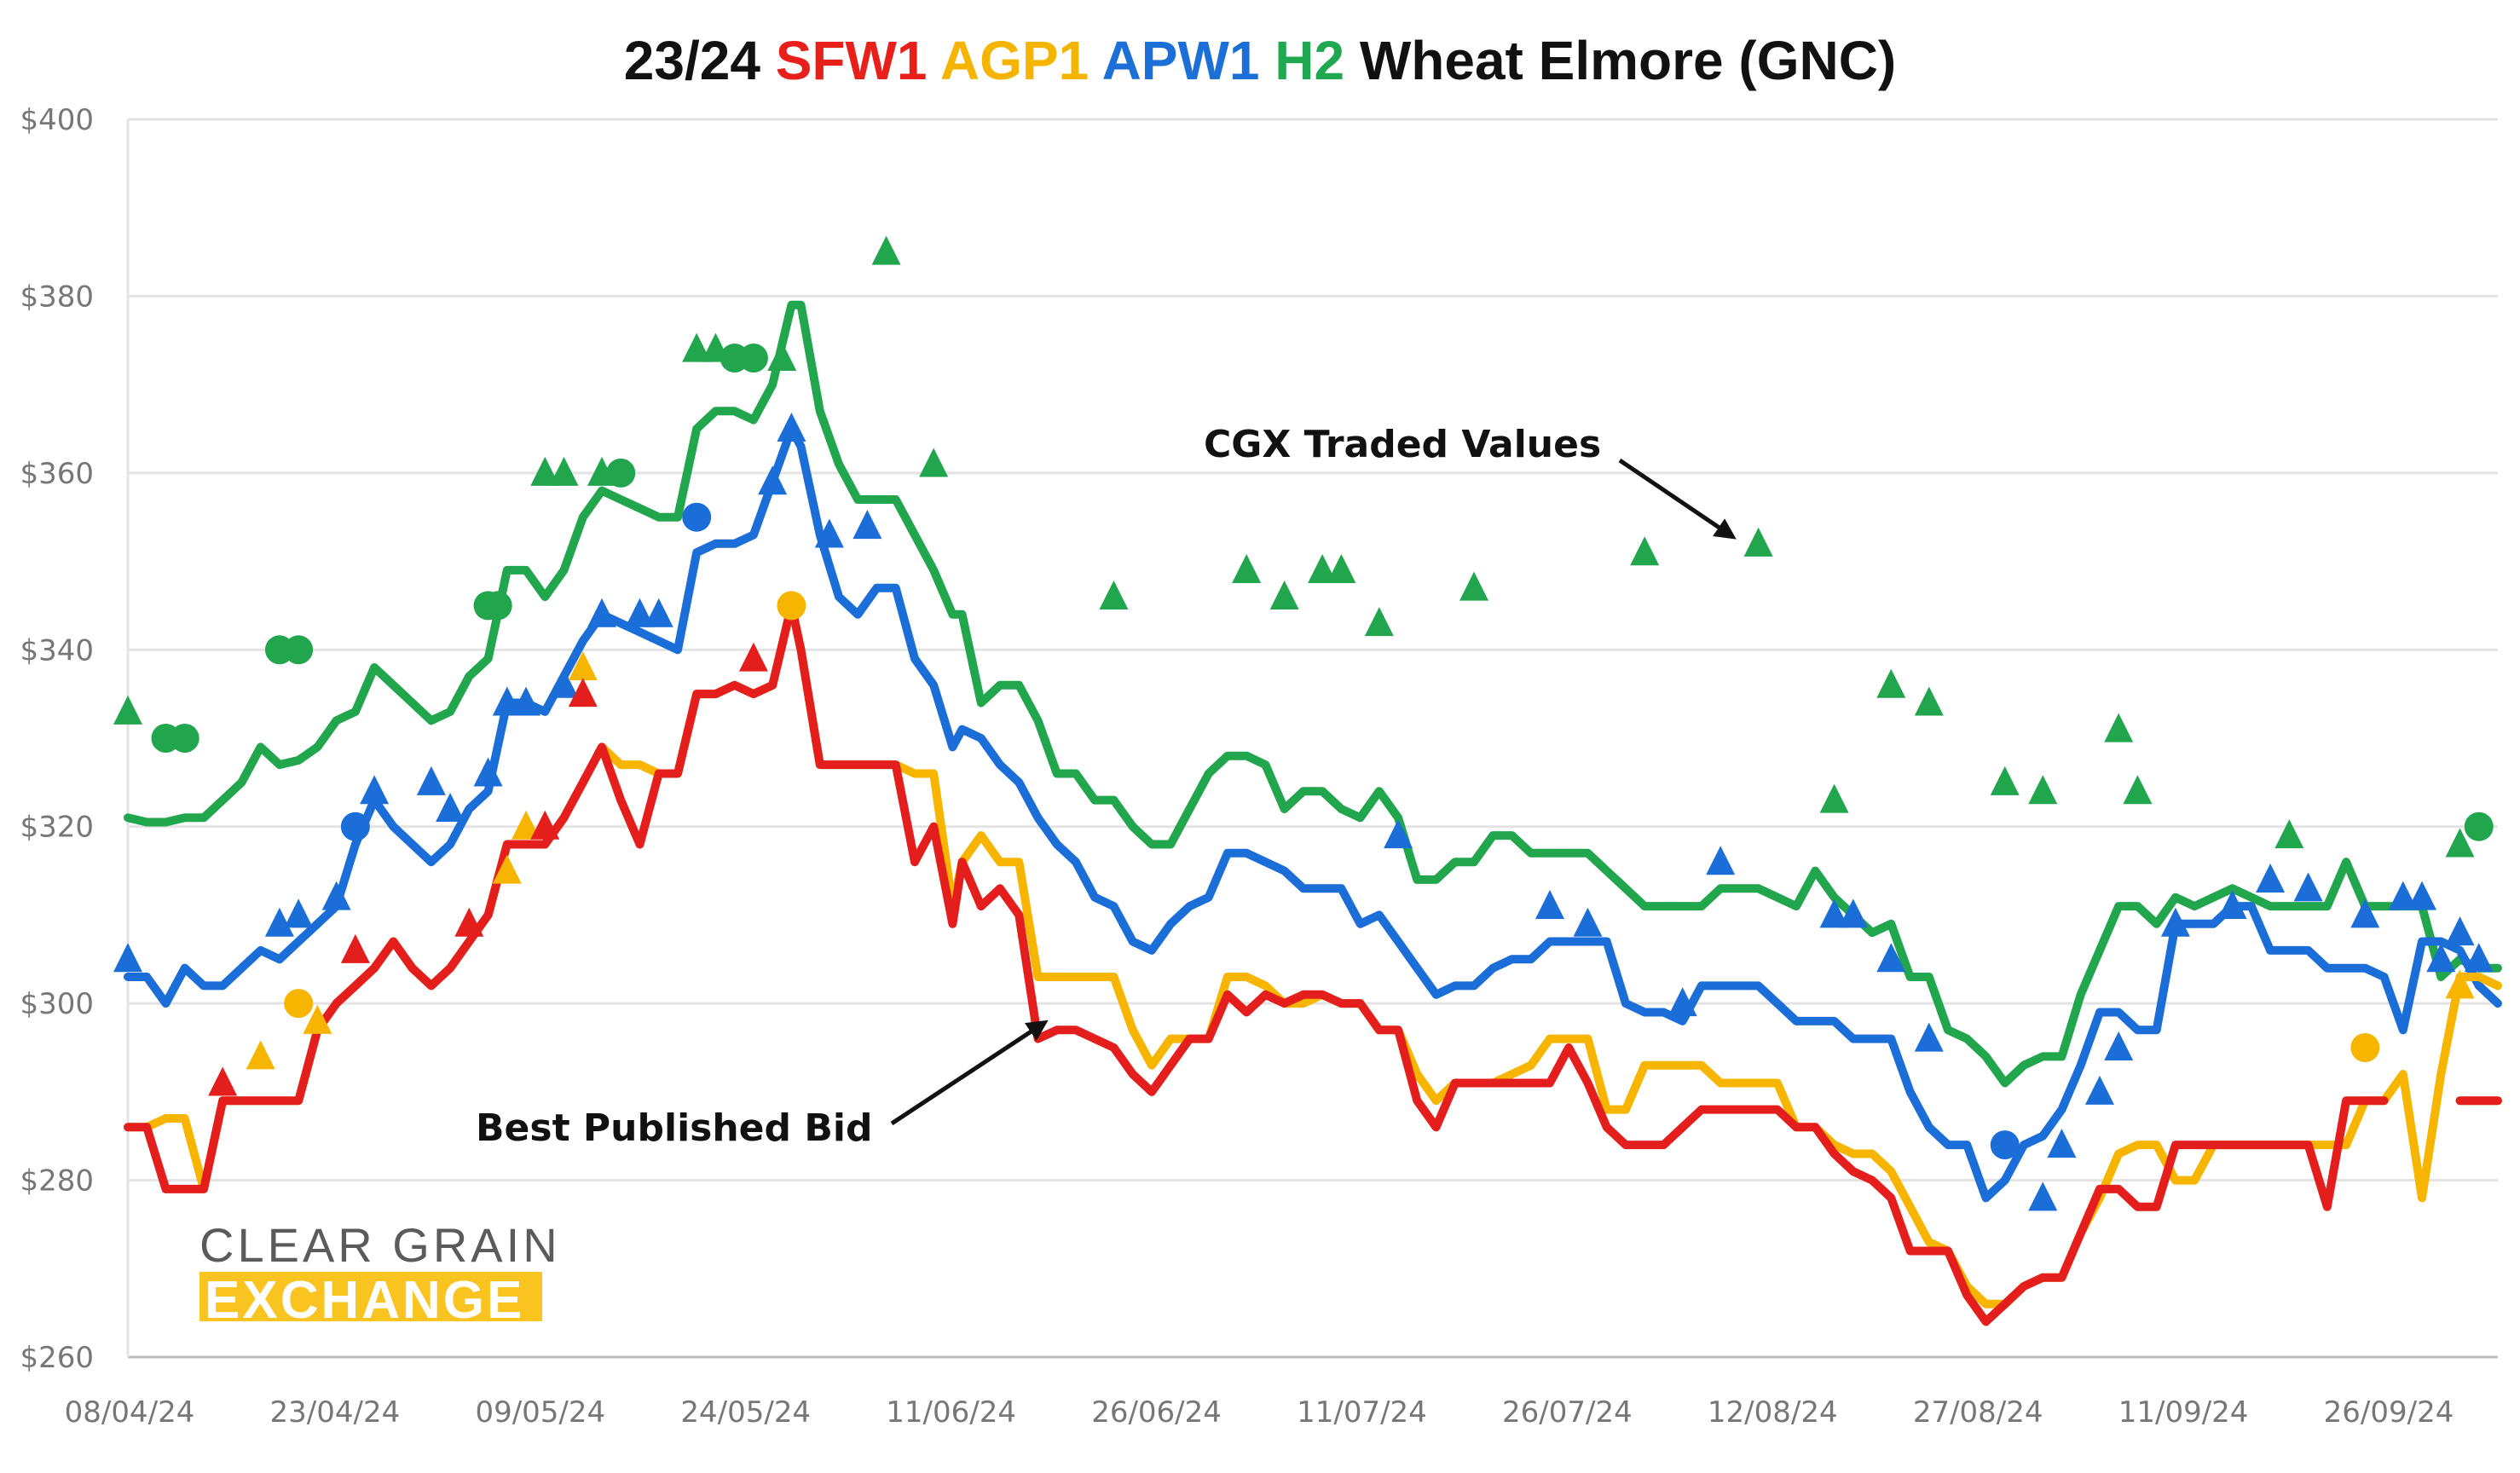  Describe the element at coordinates (57, 1004) in the screenshot. I see `y-tick-label: $300` at that location.